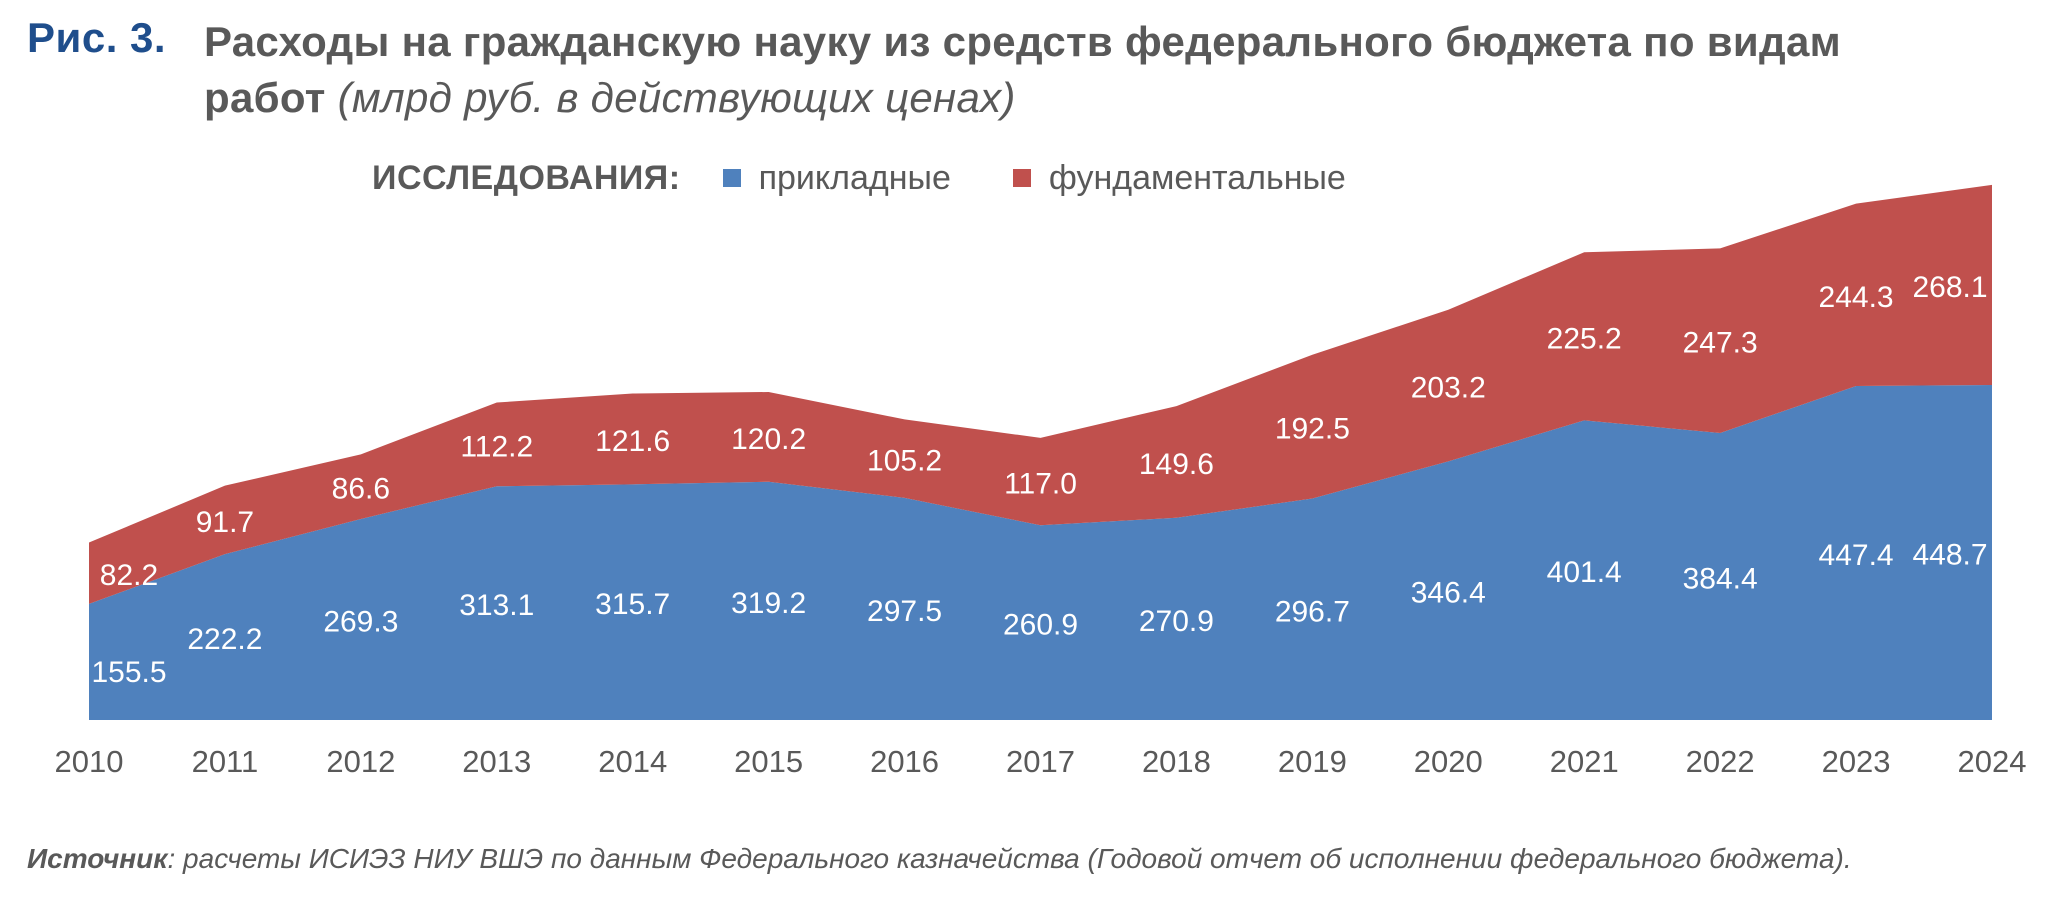 This screenshot has width=2049, height=900. I want to click on data-label-applied: 313.1, so click(496, 605).